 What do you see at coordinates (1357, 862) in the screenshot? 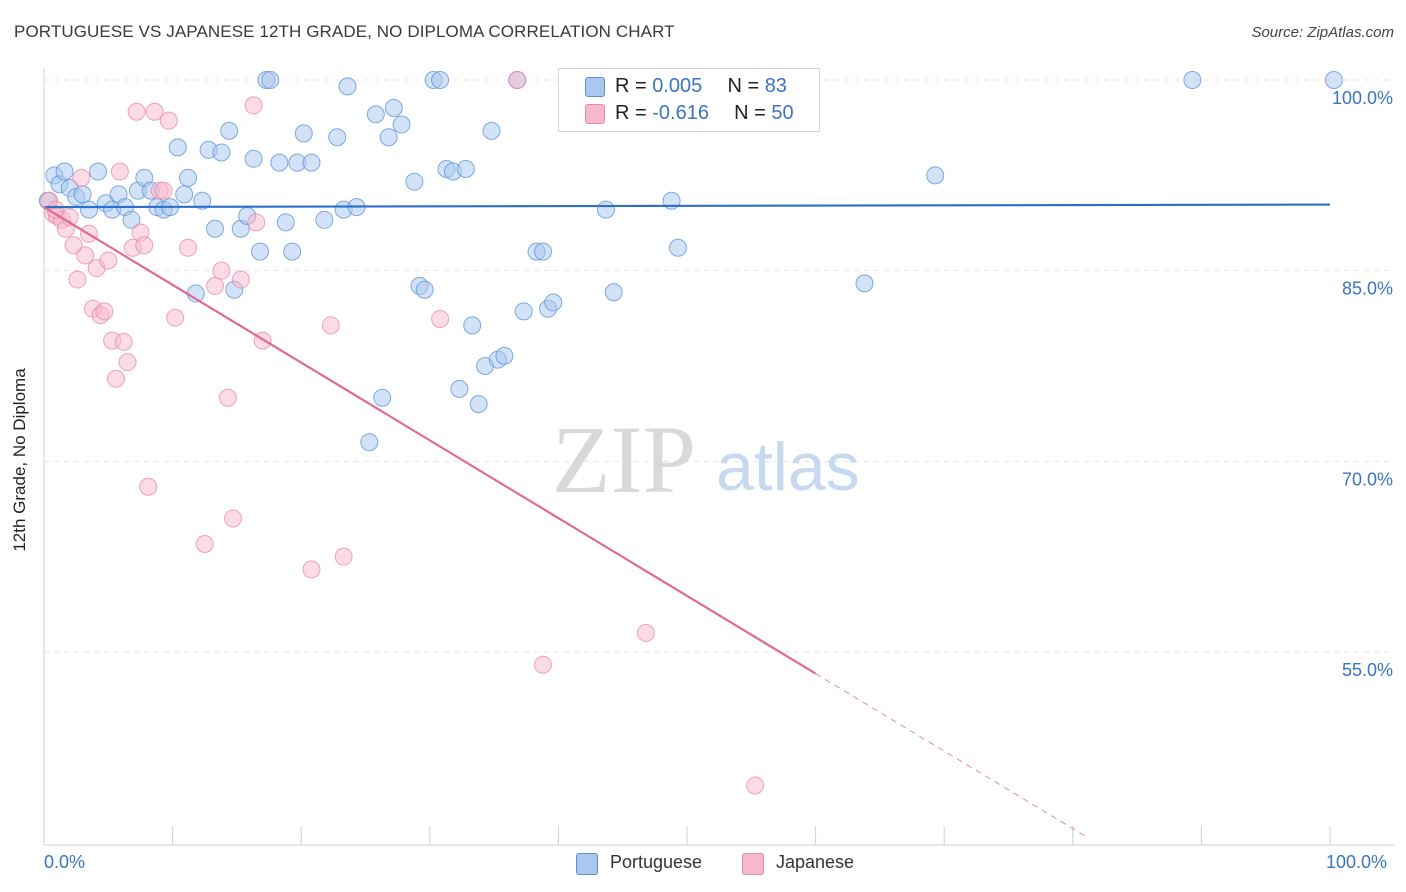
I see `x-tick-label-max: 100.0%` at bounding box center [1357, 862].